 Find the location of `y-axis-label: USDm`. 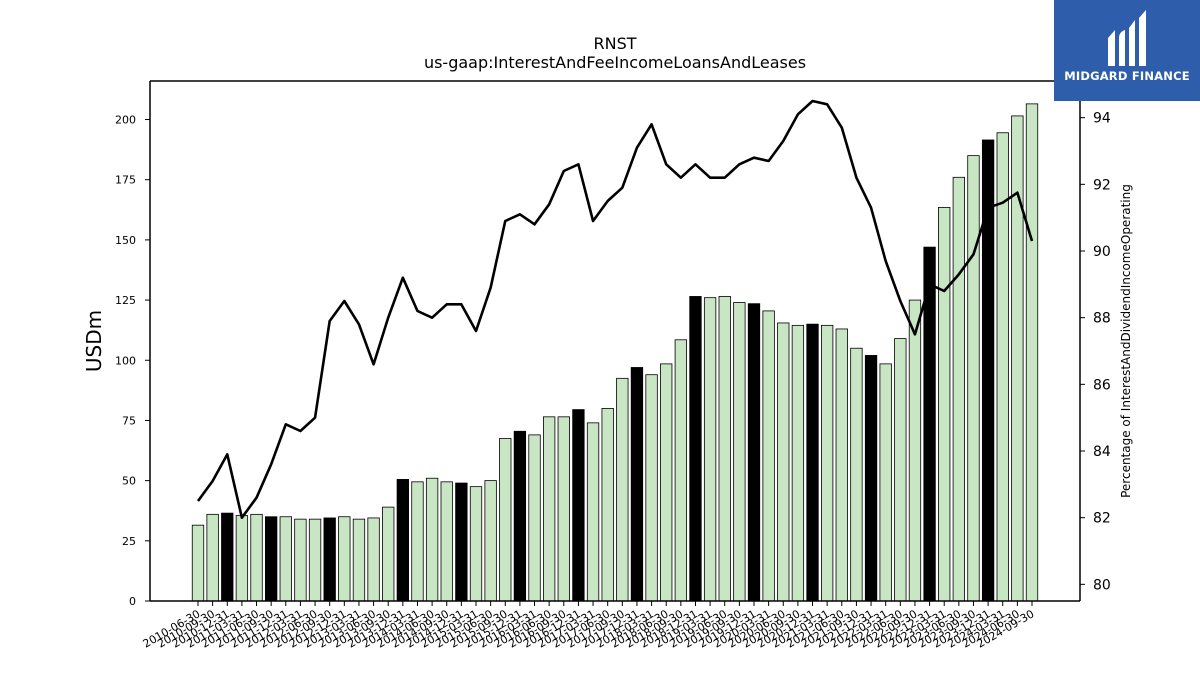

y-axis-label: USDm is located at coordinates (94, 341).